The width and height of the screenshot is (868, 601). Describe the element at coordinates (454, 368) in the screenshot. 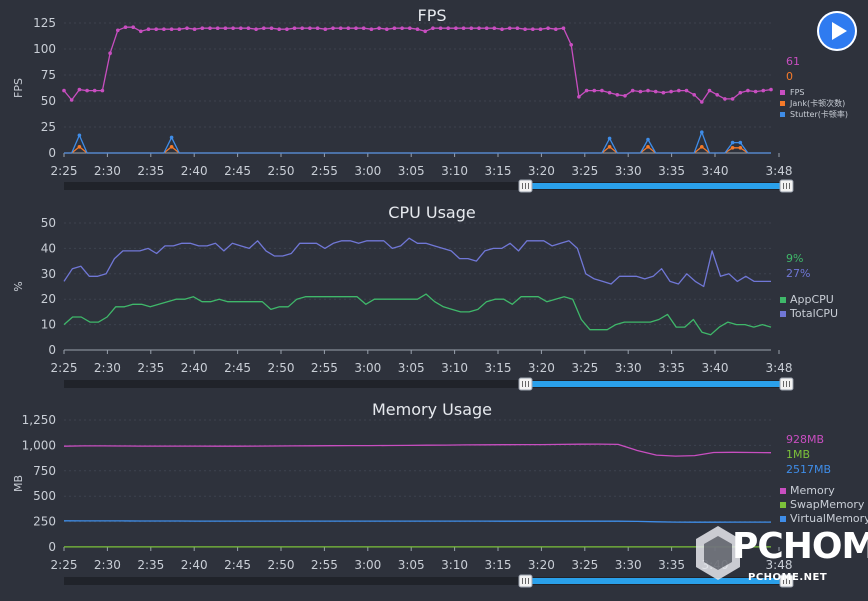

I see `x-tick-label: 3:10` at that location.